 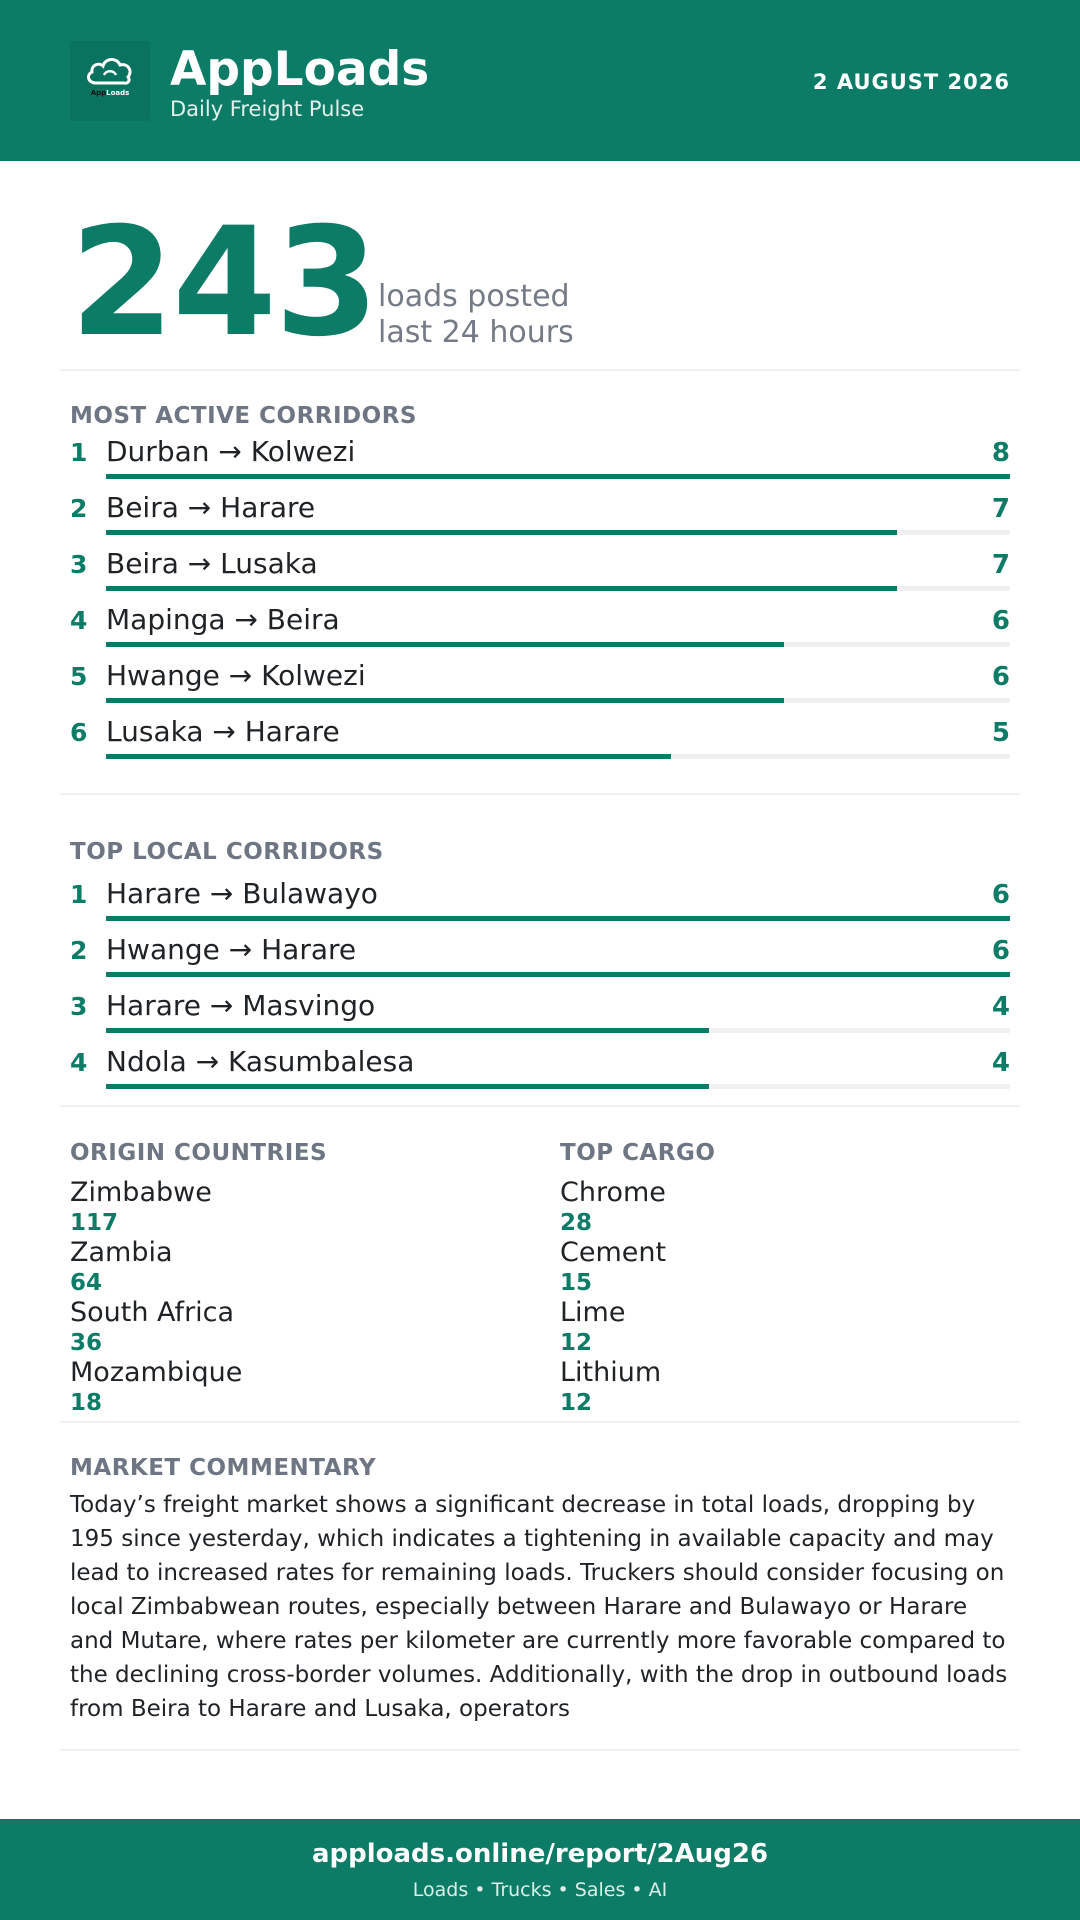 What do you see at coordinates (613, 1192) in the screenshot?
I see `cargo-name: Chrome` at bounding box center [613, 1192].